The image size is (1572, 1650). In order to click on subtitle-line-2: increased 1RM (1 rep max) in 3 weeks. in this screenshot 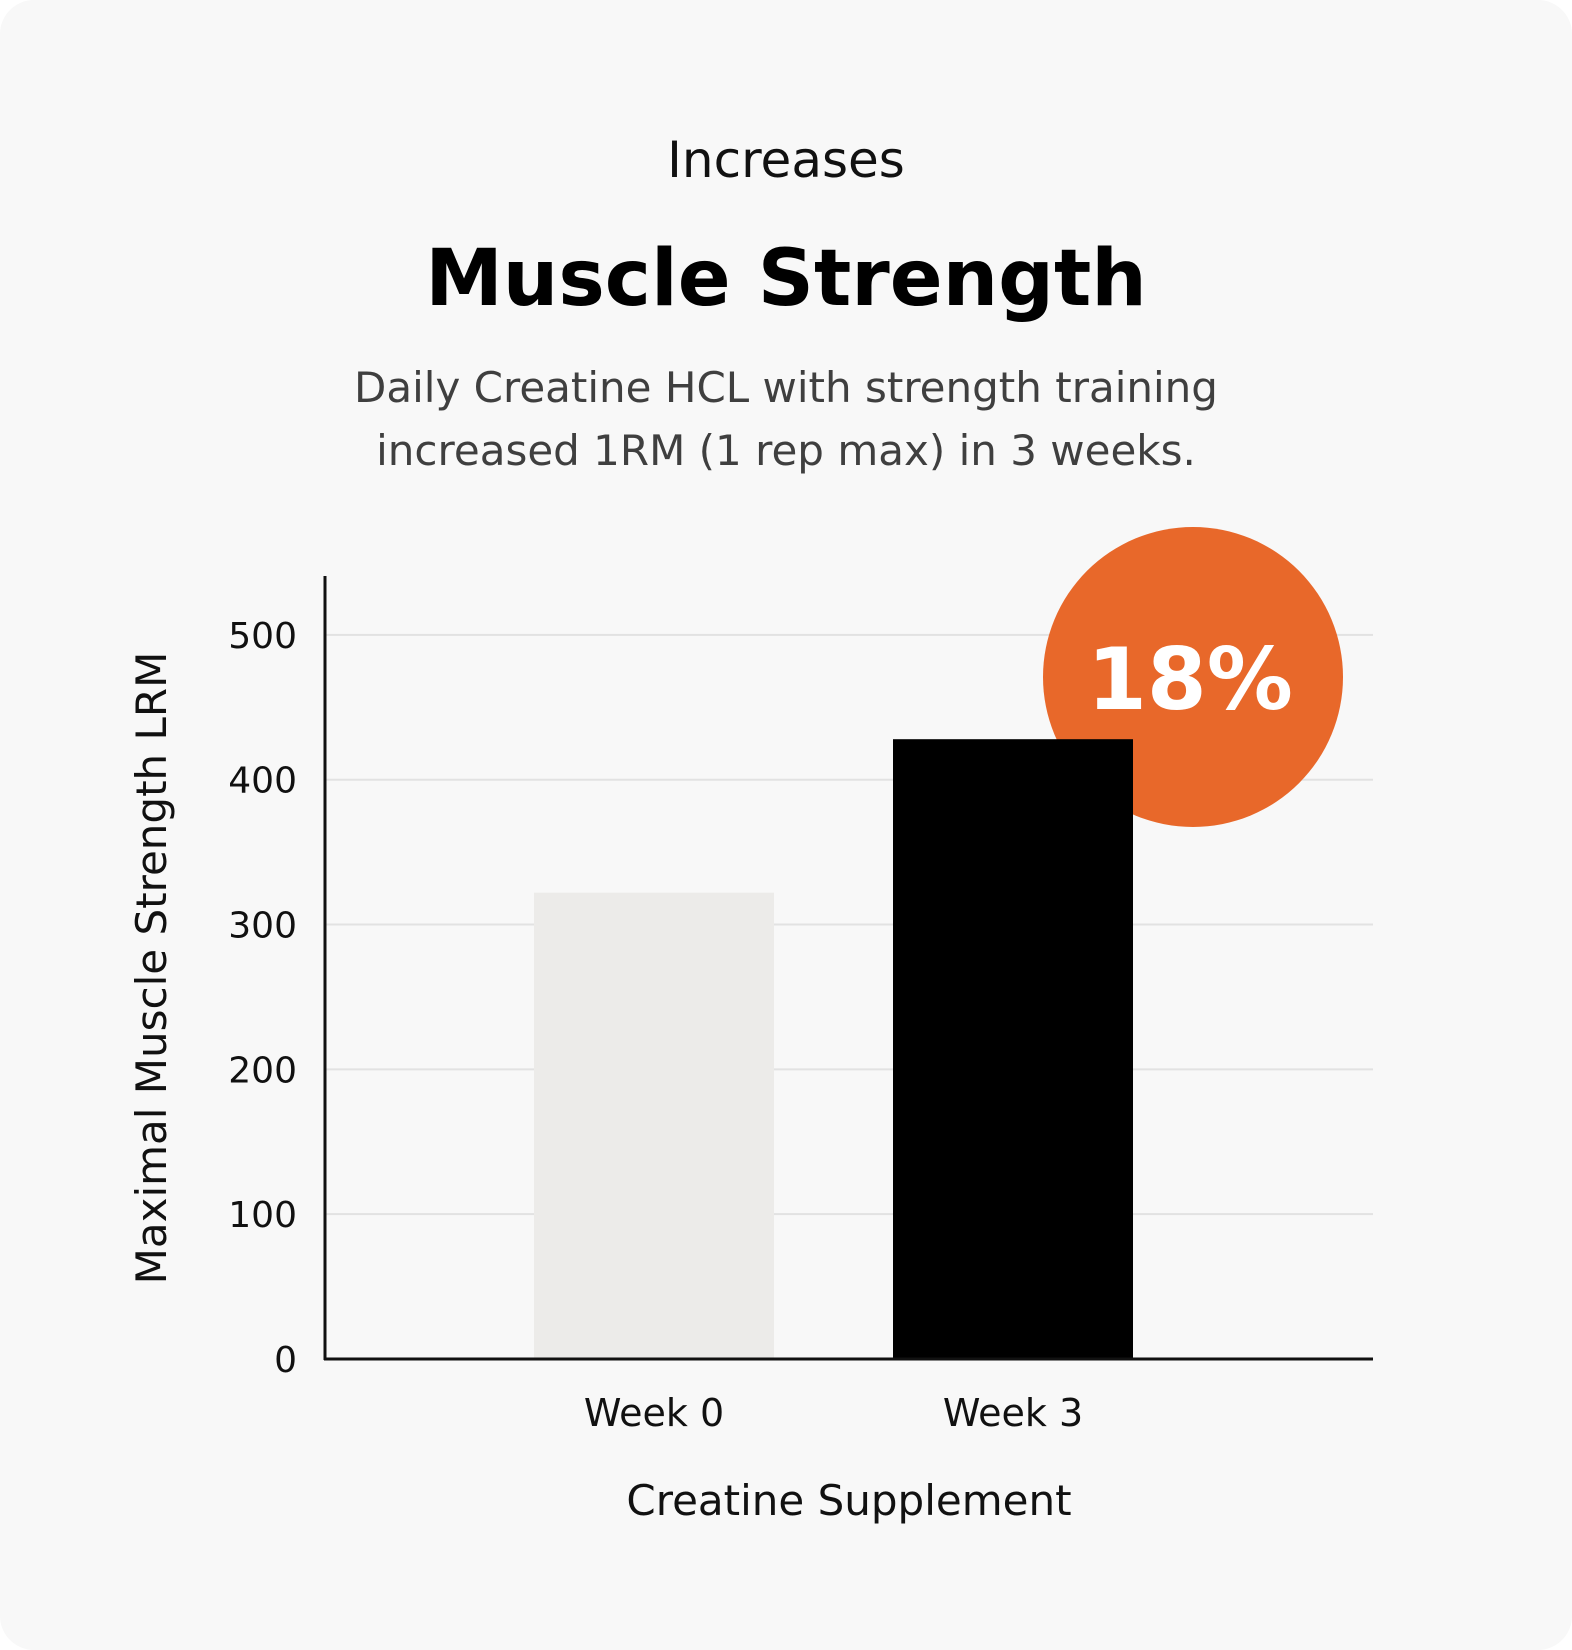, I will do `click(786, 450)`.